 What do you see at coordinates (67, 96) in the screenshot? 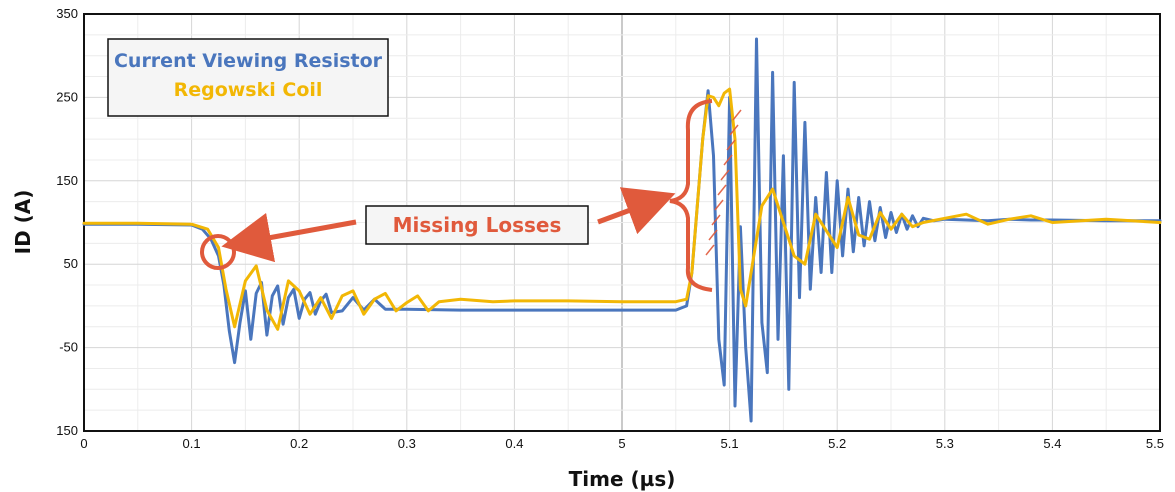
I see `y-tick-label: 250` at bounding box center [67, 96].